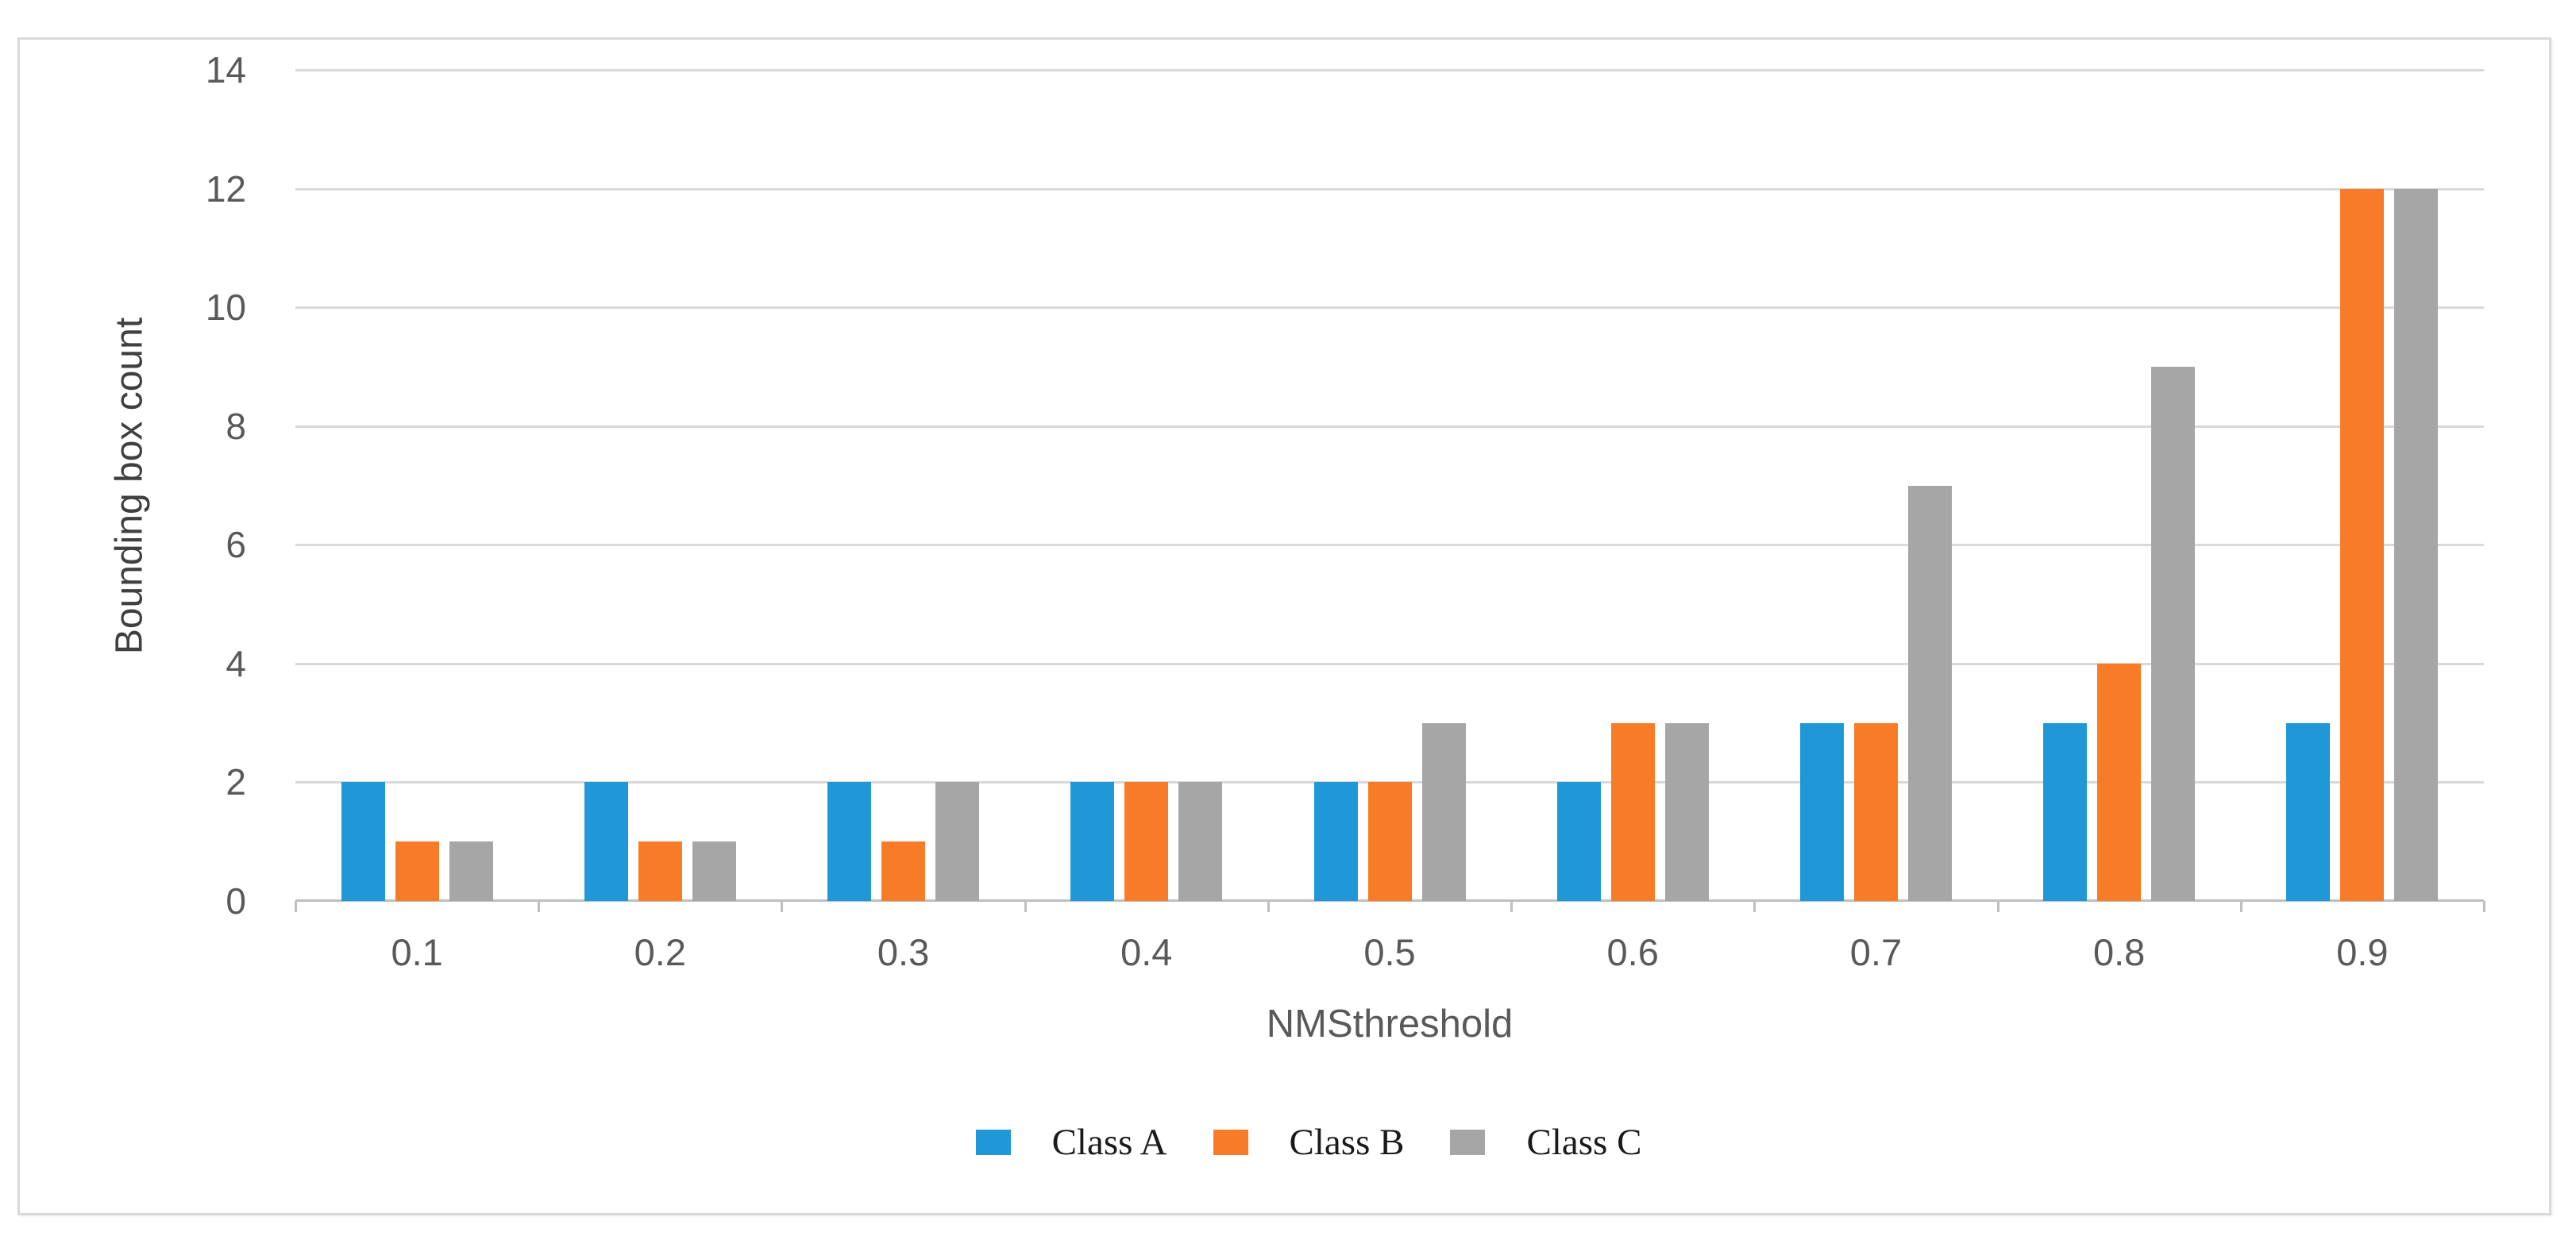 This screenshot has width=2576, height=1236. What do you see at coordinates (225, 69) in the screenshot?
I see `y-tick-label: 14` at bounding box center [225, 69].